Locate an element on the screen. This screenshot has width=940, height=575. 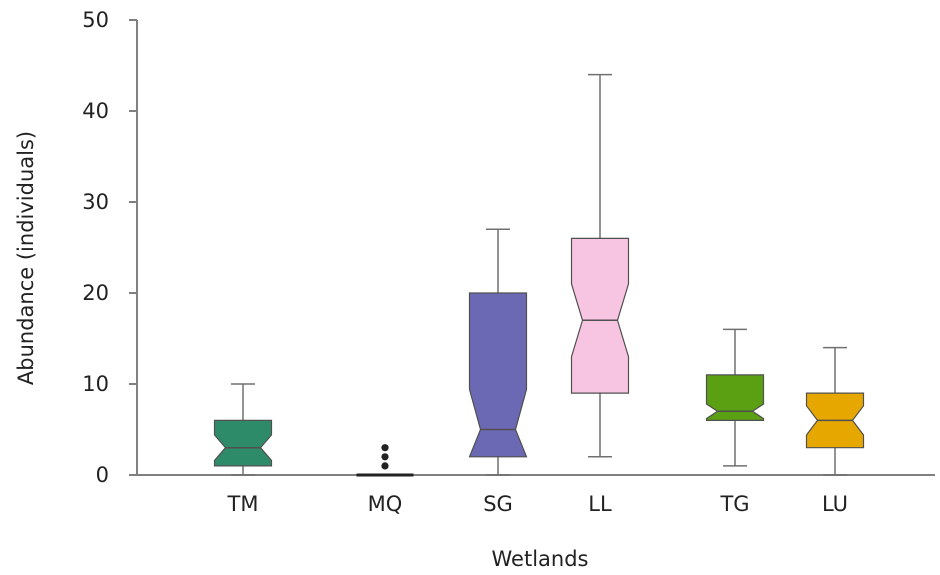
box-ll is located at coordinates (600, 265).